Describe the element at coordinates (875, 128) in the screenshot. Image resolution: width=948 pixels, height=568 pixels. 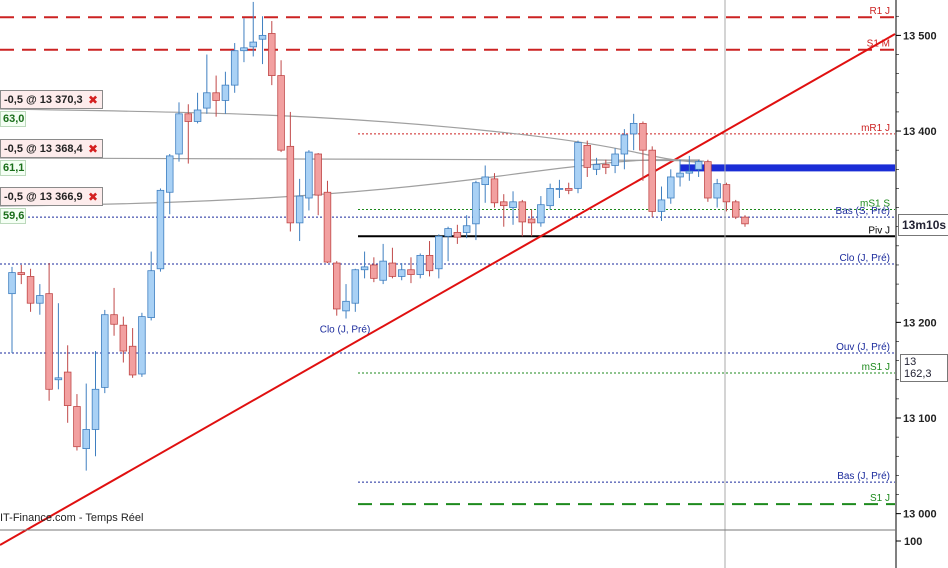
I see `level-label: mR1 J` at that location.